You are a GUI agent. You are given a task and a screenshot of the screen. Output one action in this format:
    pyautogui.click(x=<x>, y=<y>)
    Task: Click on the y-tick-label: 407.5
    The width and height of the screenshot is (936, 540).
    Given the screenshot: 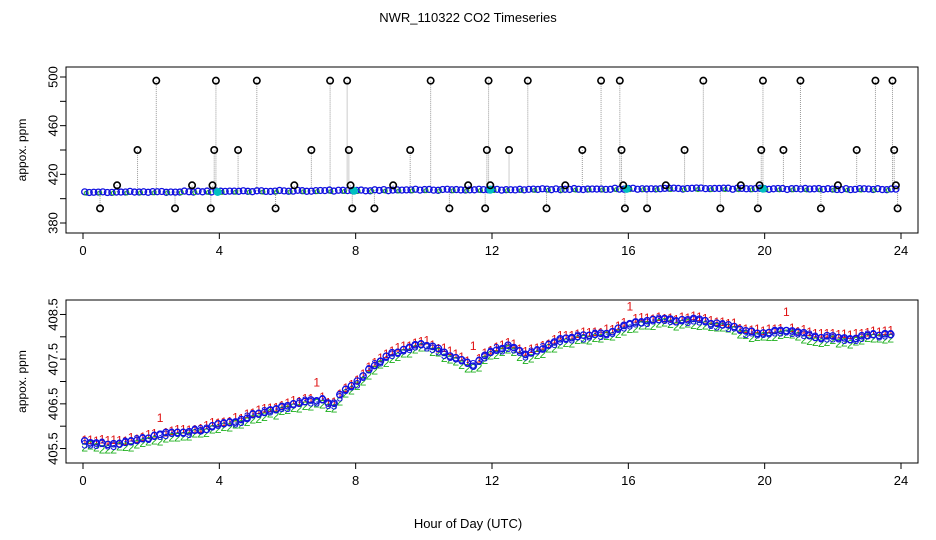 What is the action you would take?
    pyautogui.click(x=52, y=359)
    